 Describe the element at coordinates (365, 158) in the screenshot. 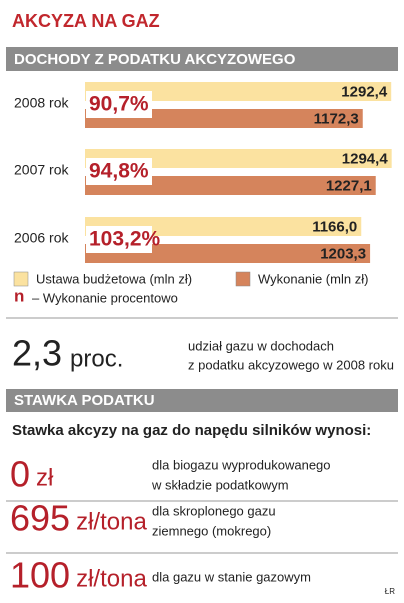

I see `value-label: 1294,4` at that location.